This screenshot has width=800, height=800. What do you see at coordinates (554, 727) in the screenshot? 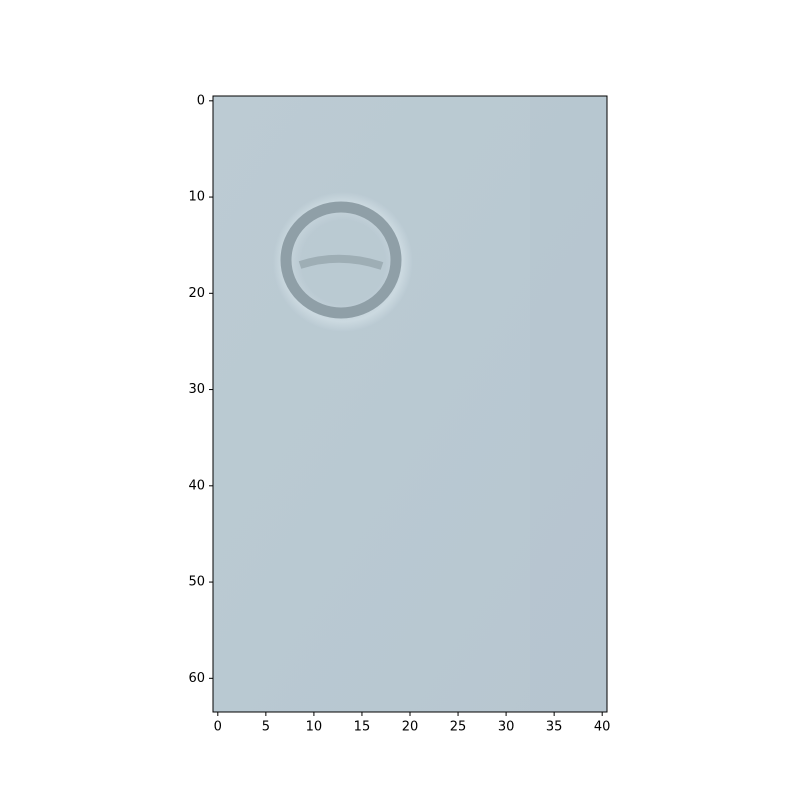
I see `x-tick-label: 35` at bounding box center [554, 727].